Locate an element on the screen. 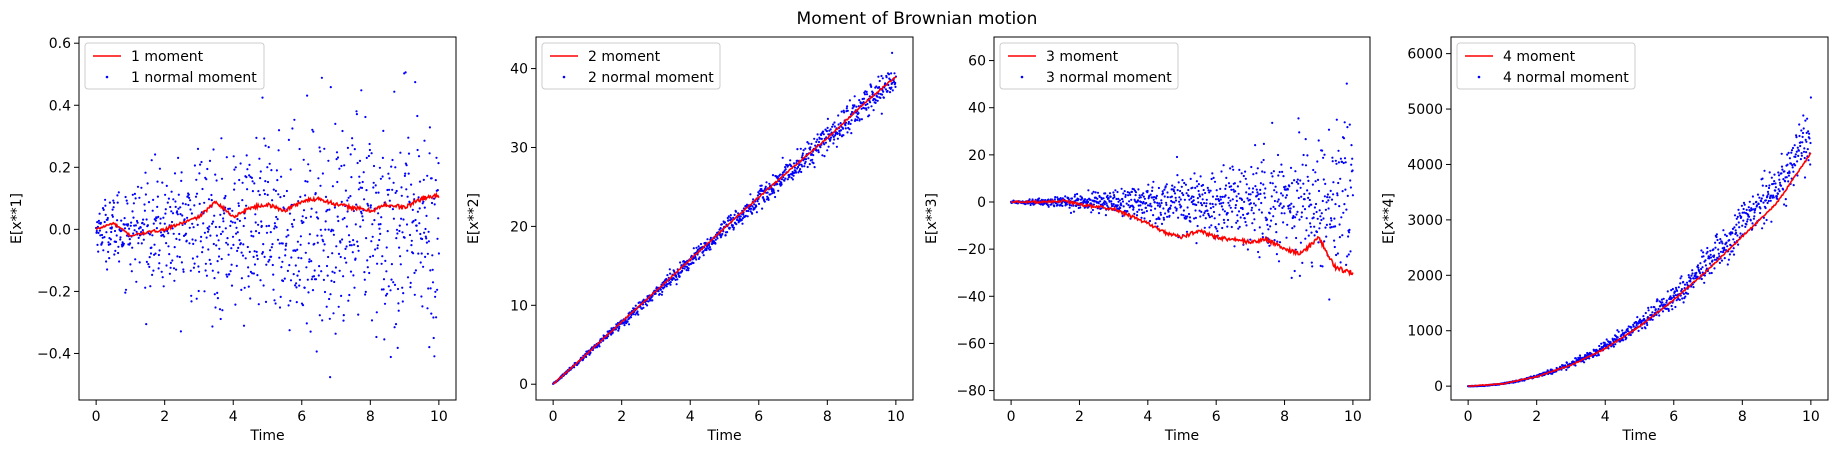 The width and height of the screenshot is (1834, 451). x-tick-label: 0 is located at coordinates (1468, 417).